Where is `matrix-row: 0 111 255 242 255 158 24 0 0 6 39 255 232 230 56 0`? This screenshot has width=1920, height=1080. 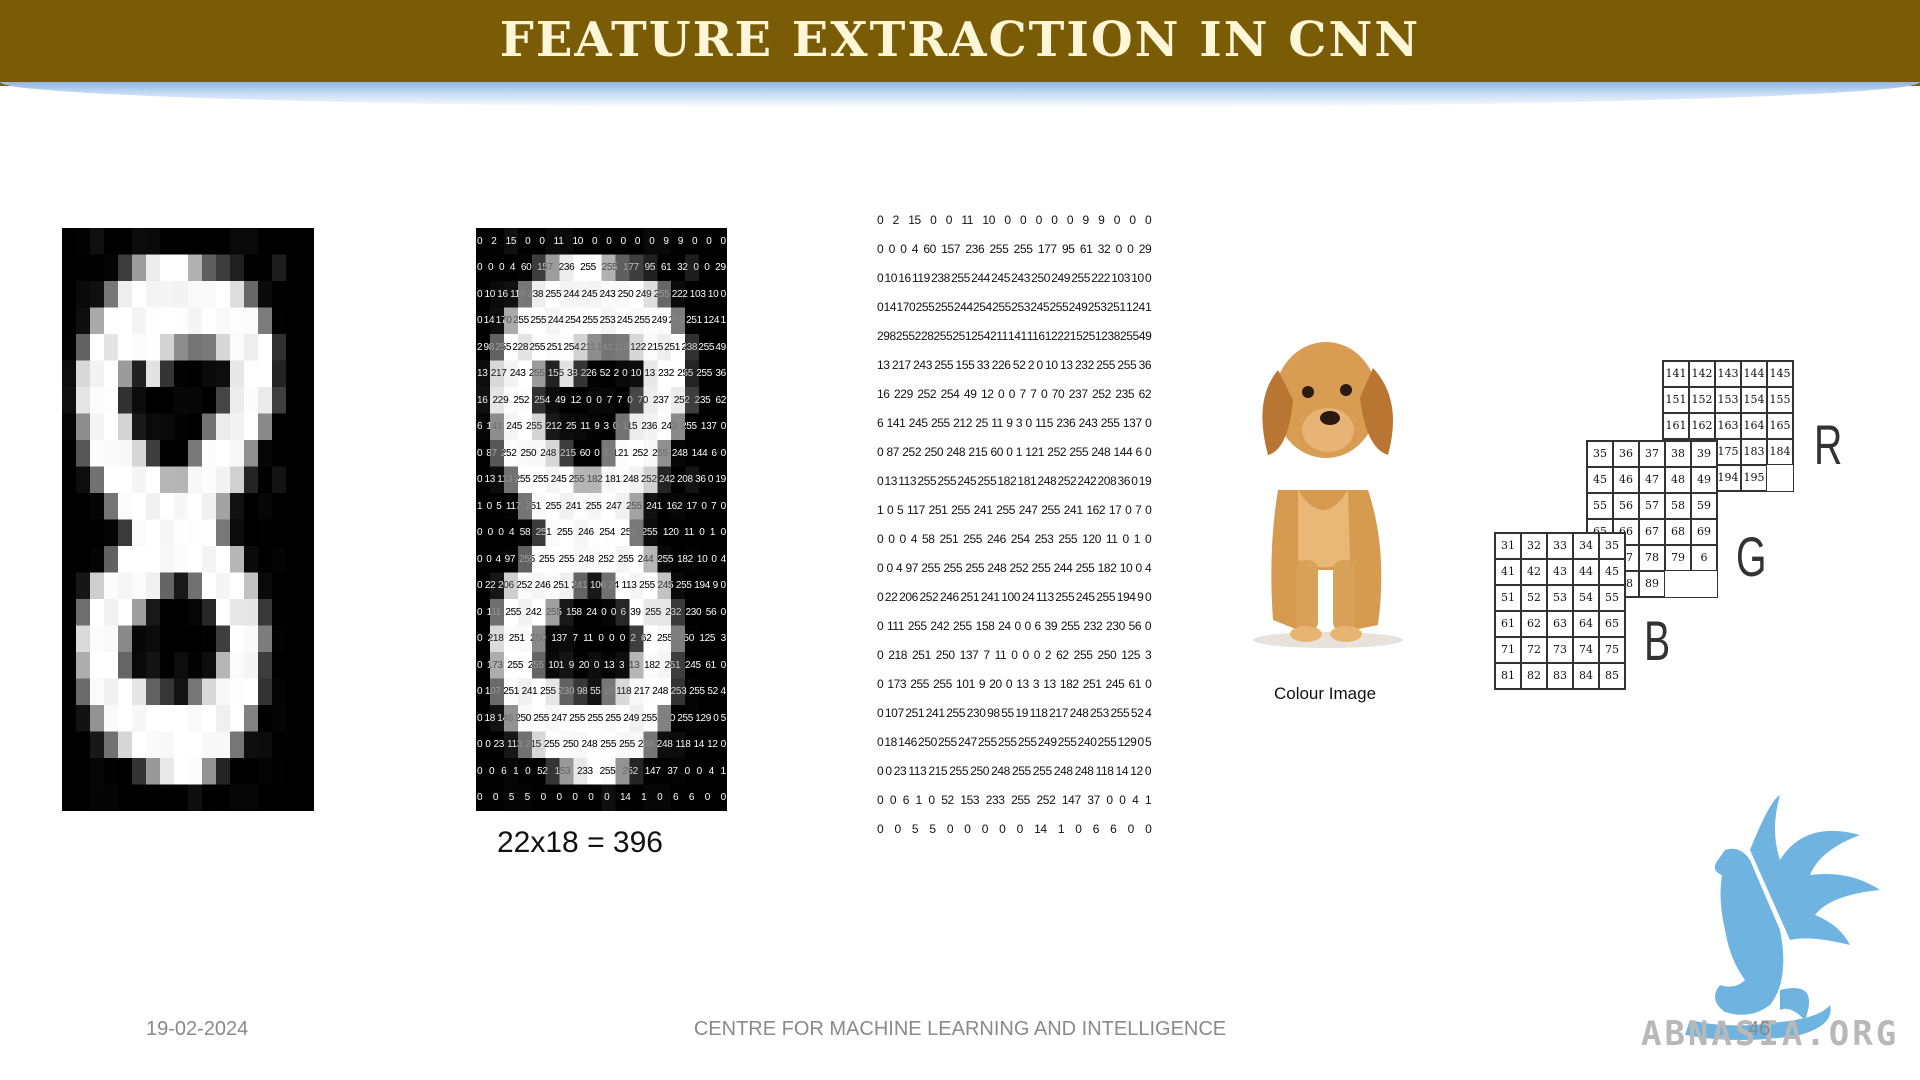
matrix-row: 0 111 255 242 255 158 24 0 0 6 39 255 232 230 56 0 is located at coordinates (1014, 625).